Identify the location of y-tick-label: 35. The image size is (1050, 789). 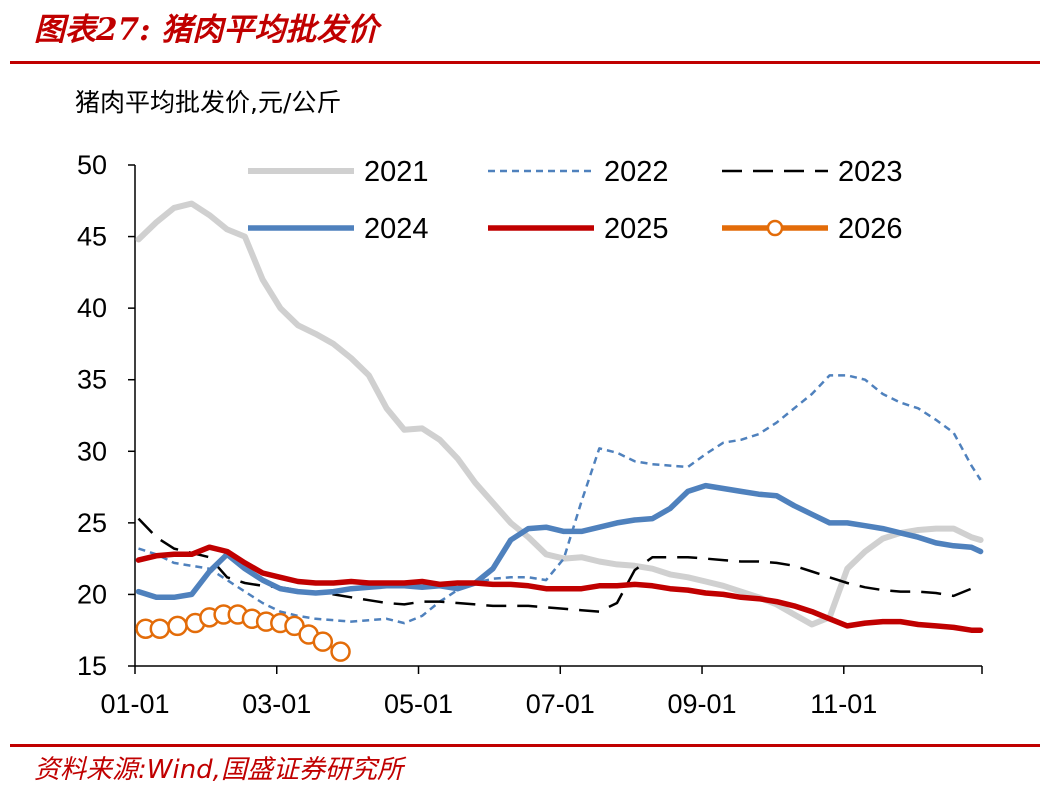
(92, 380).